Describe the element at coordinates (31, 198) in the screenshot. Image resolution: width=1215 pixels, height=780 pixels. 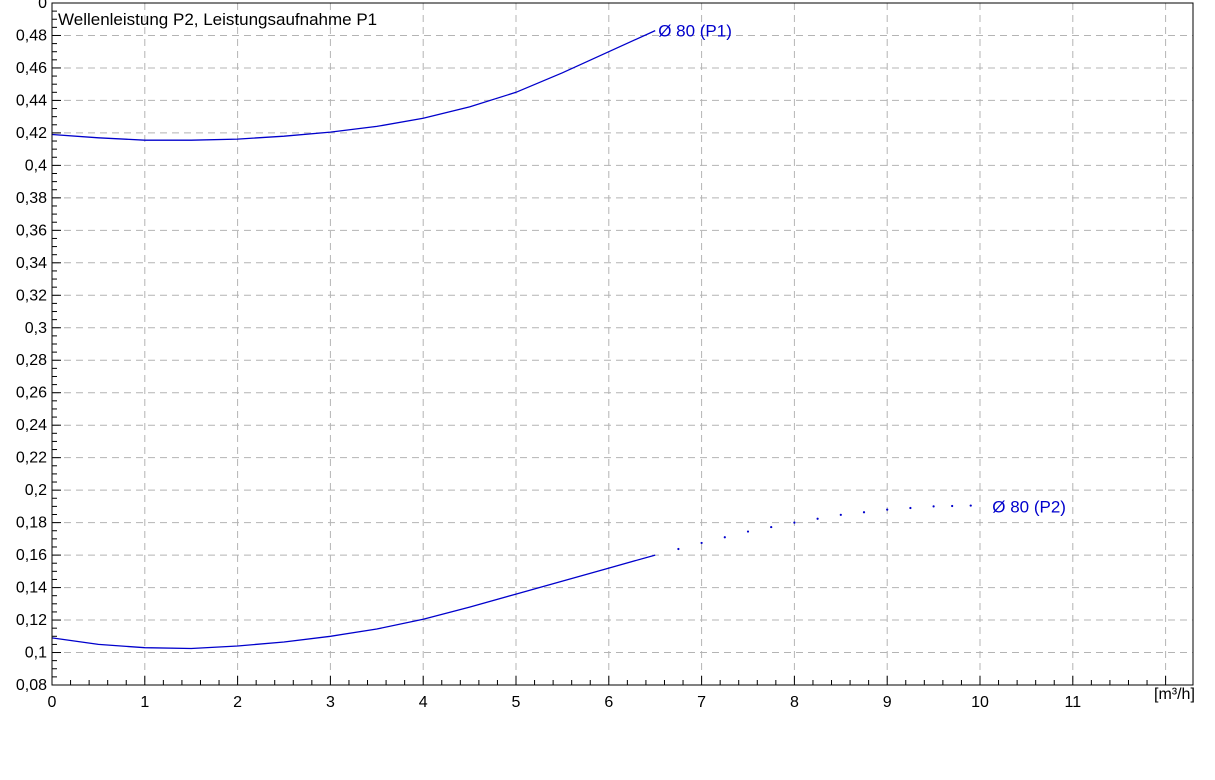
I see `y-tick-label: 0,38` at that location.